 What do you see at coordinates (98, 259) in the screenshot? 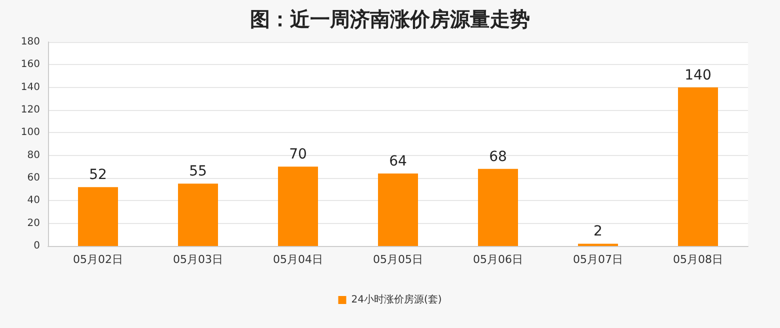
I see `x-tick-label: 05月02日` at bounding box center [98, 259].